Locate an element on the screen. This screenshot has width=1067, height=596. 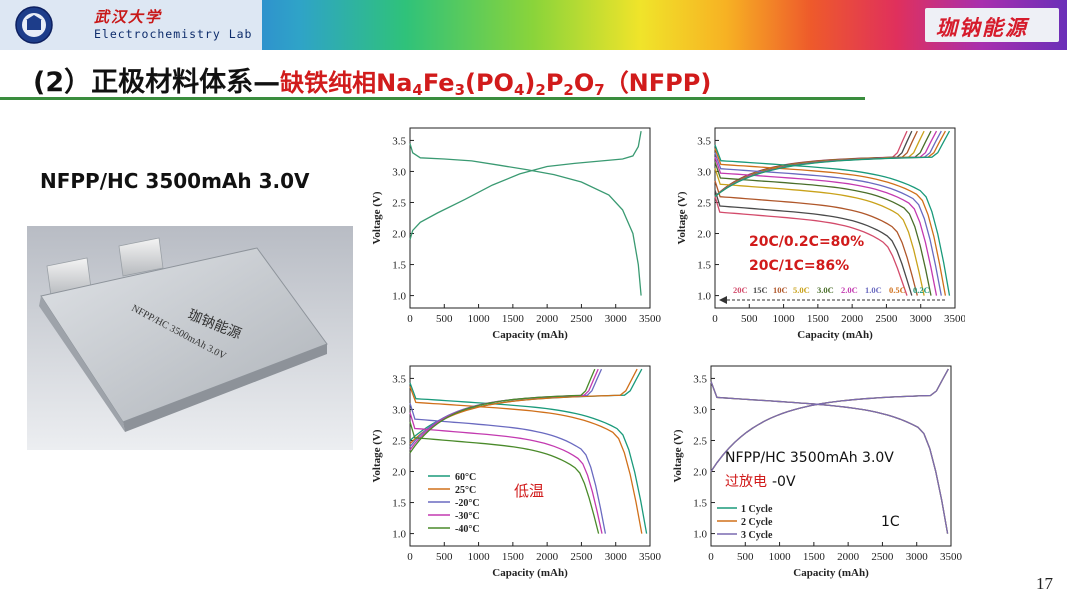
brand-logo: 珈钠能源 is located at coordinates (982, 28).